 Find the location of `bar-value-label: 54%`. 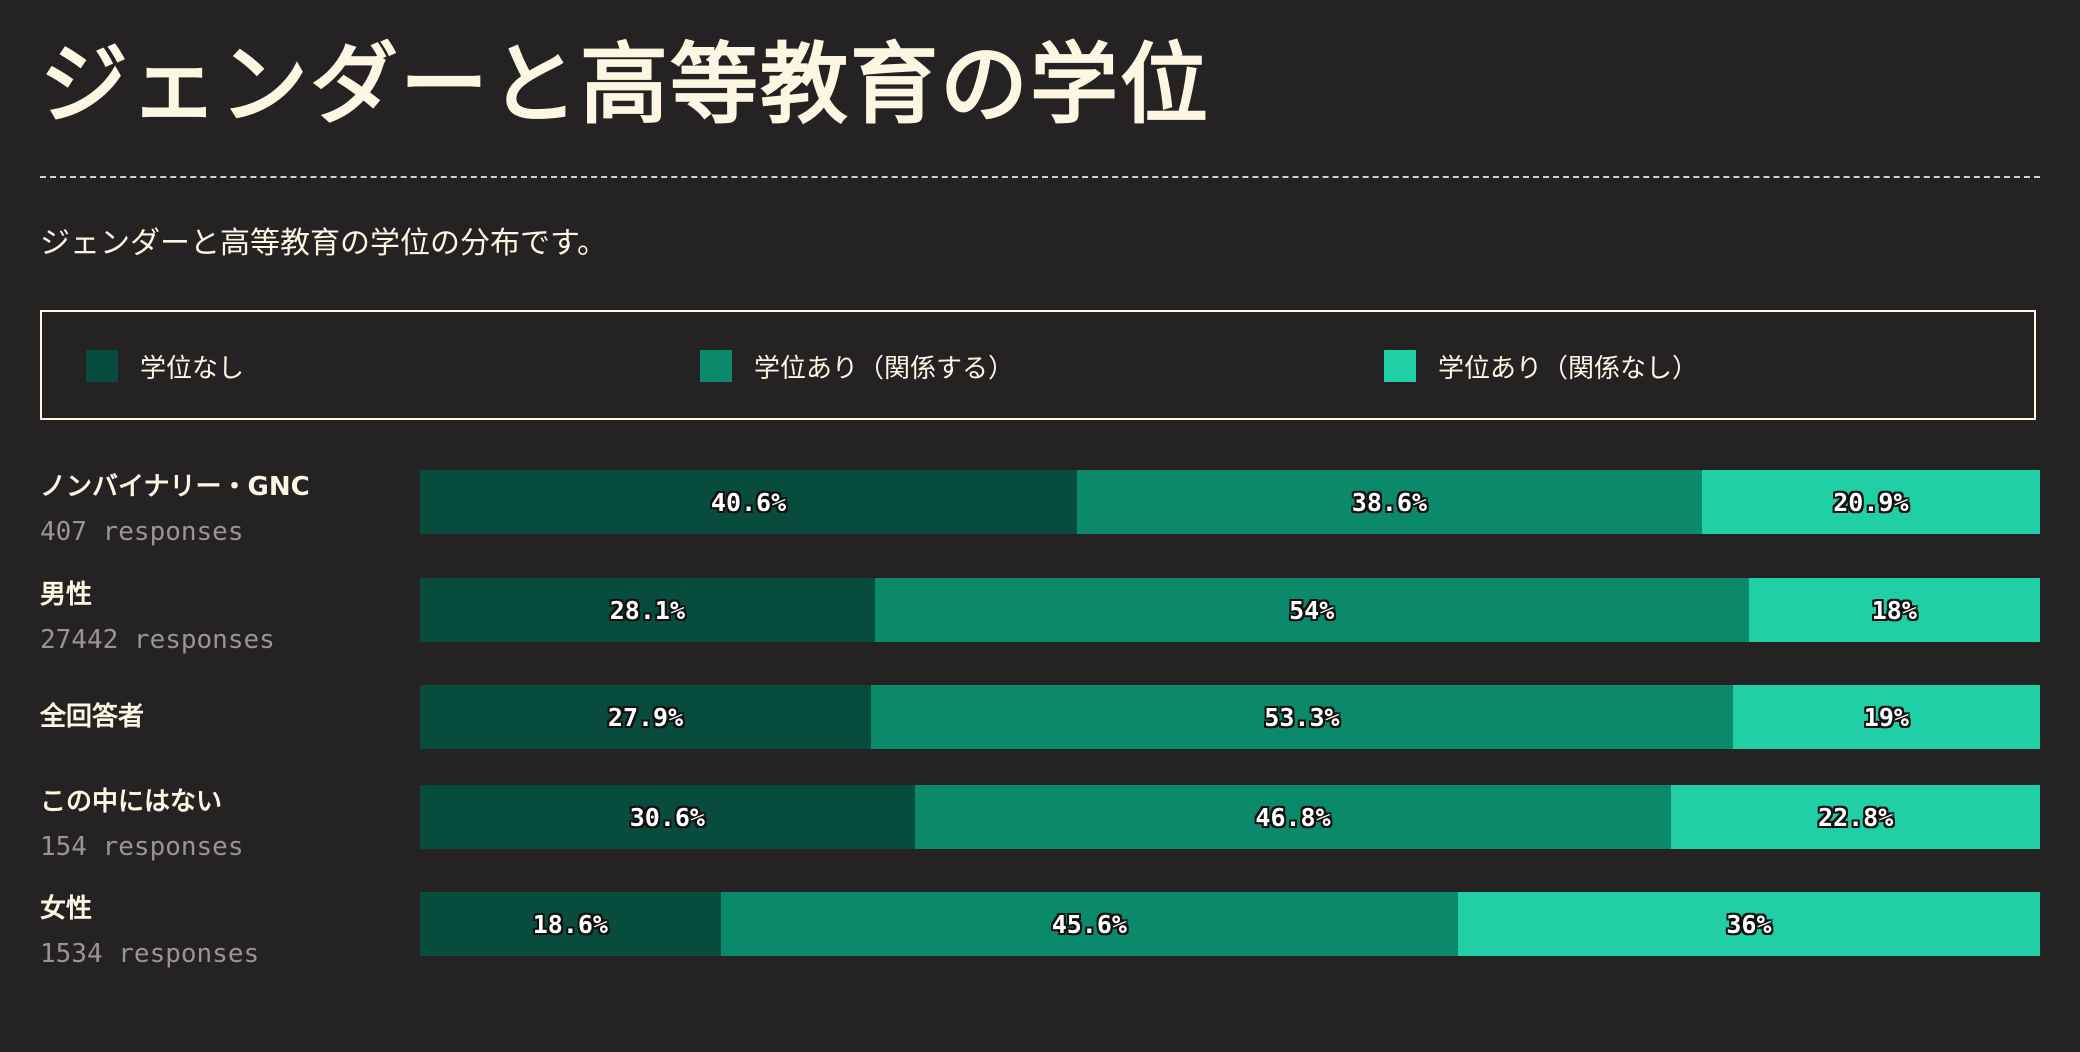

bar-value-label: 54% is located at coordinates (1312, 610).